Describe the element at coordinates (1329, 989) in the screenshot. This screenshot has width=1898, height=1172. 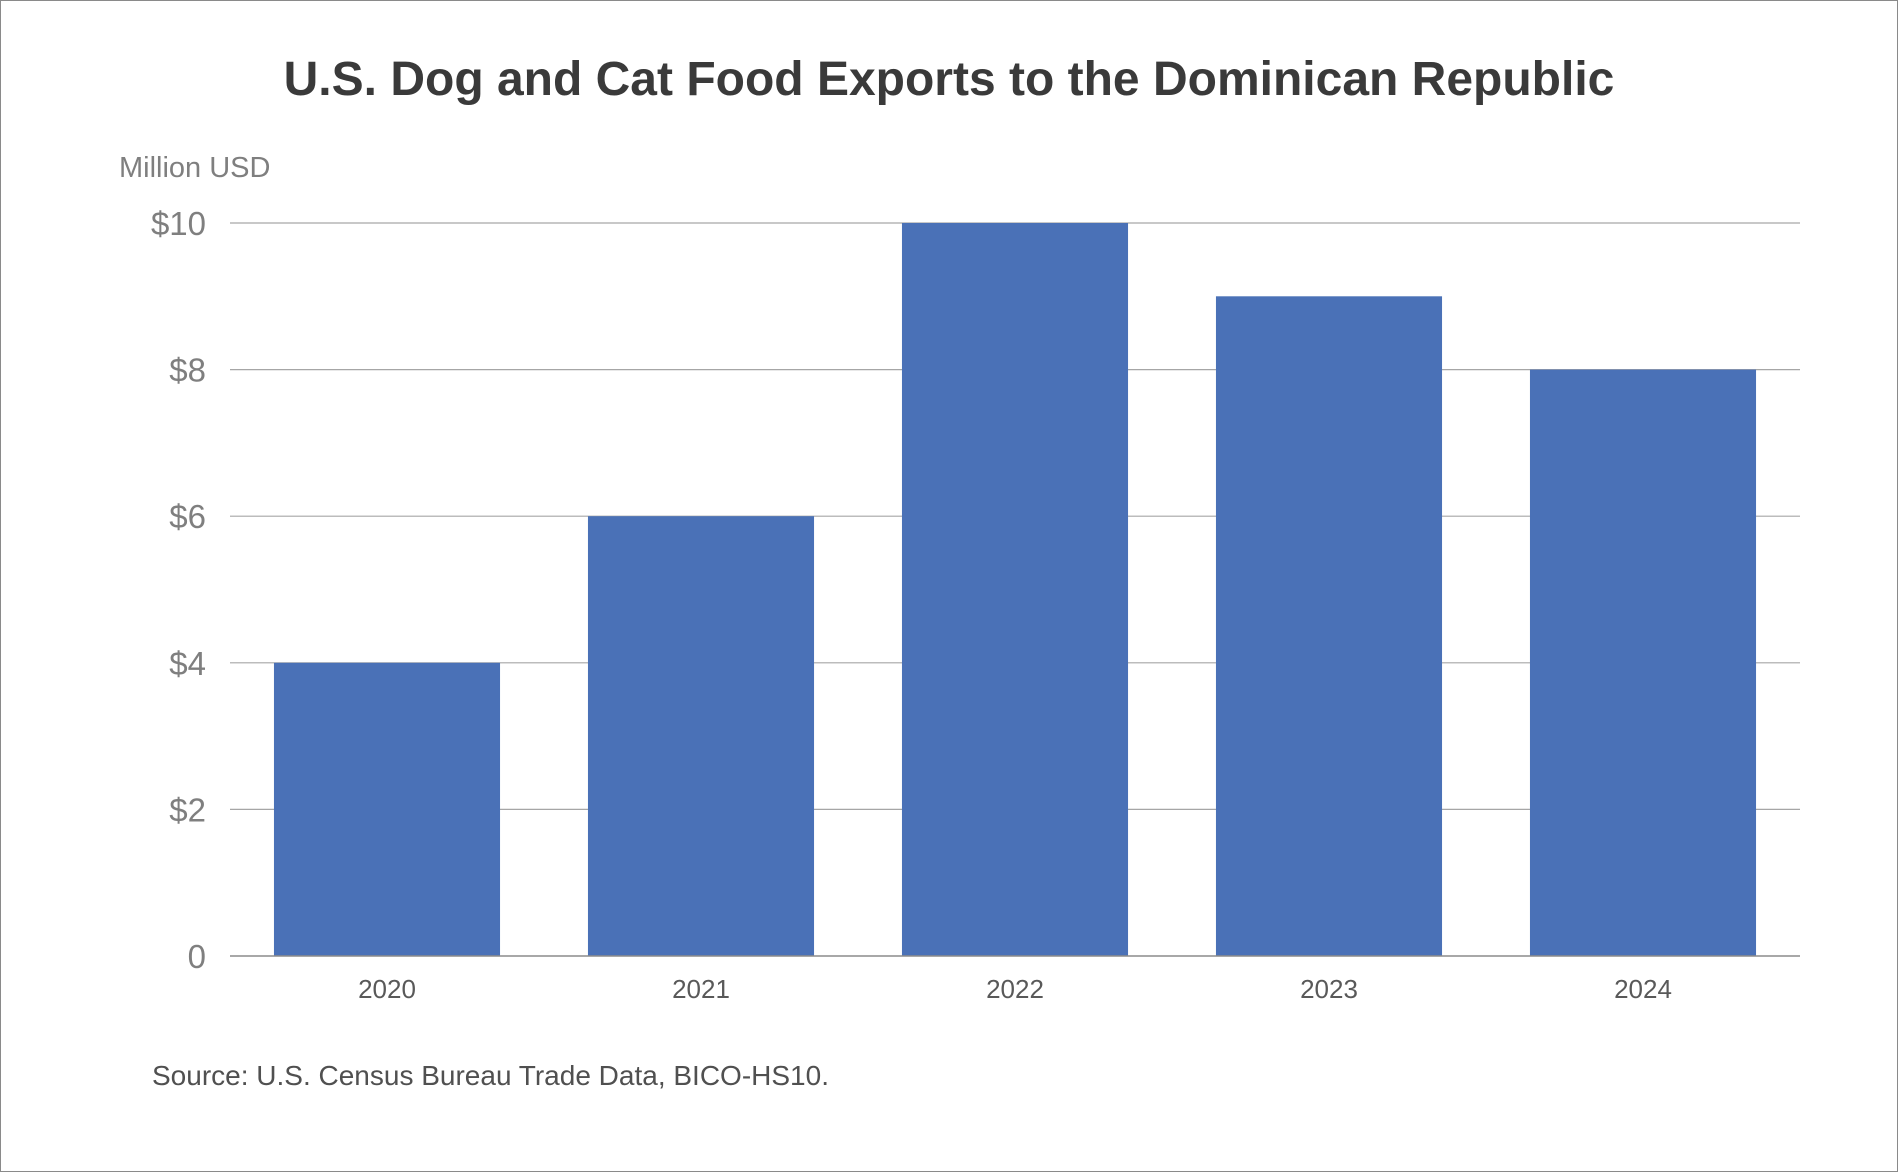
I see `x-tick-label: 2023` at that location.